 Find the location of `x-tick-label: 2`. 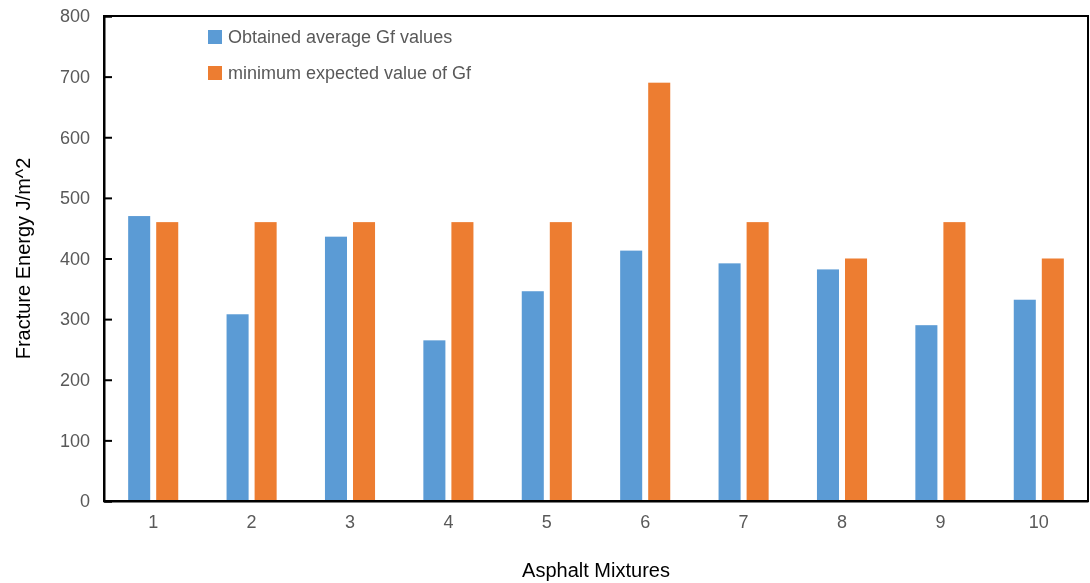

x-tick-label: 2 is located at coordinates (251, 521).